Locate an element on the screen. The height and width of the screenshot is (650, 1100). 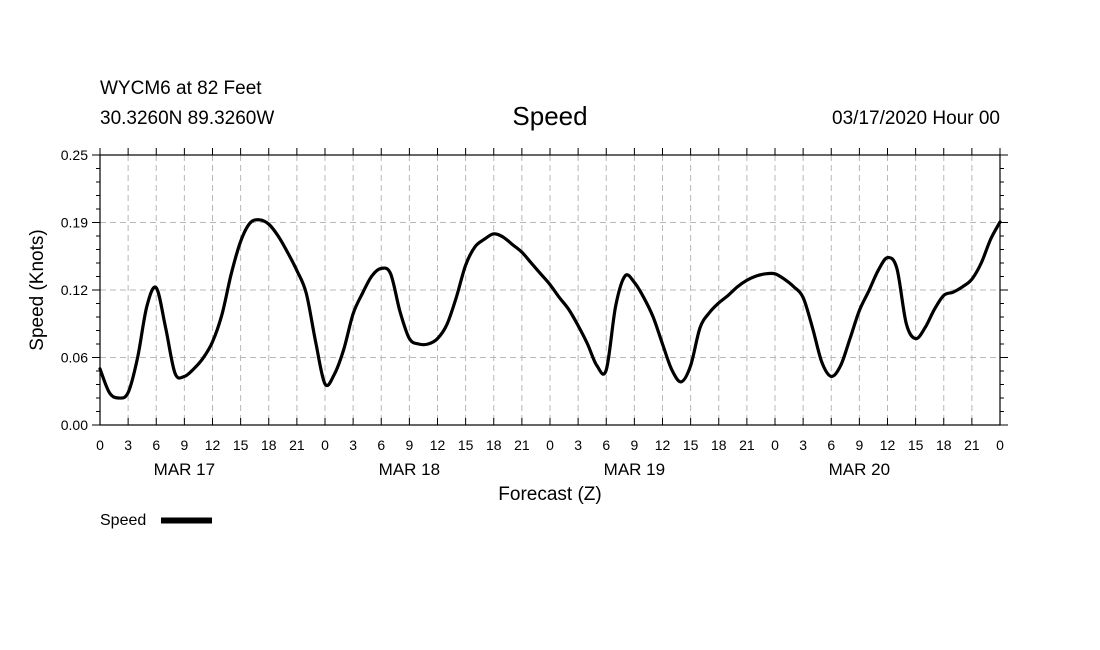
y-tick-label: 0.06 is located at coordinates (74, 358).